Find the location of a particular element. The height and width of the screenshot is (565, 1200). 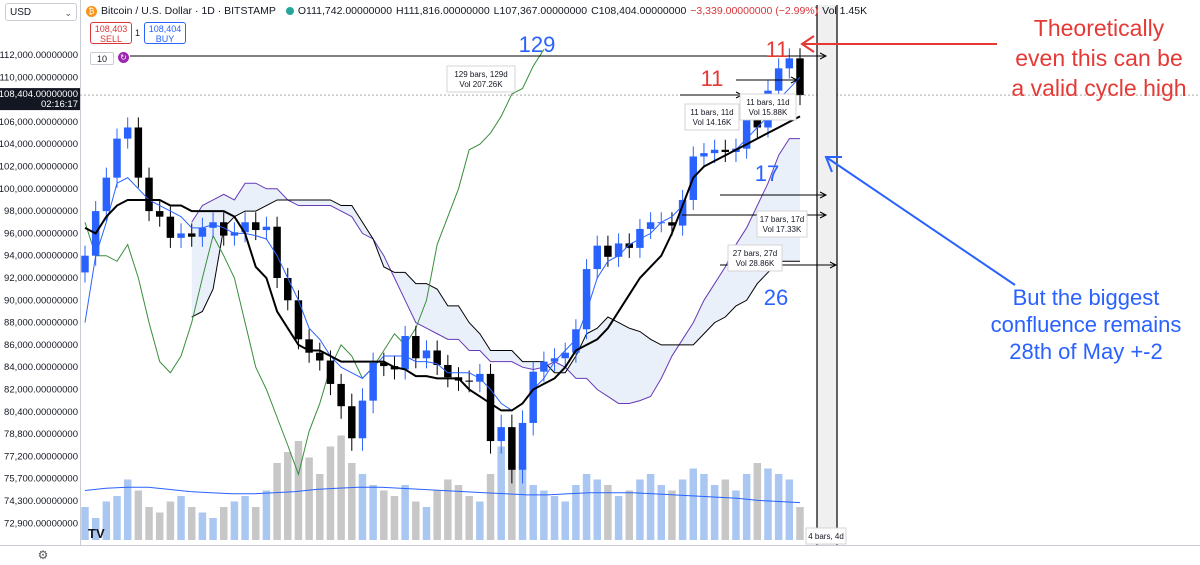

measure-11b-arrow-head is located at coordinates (794, 80).